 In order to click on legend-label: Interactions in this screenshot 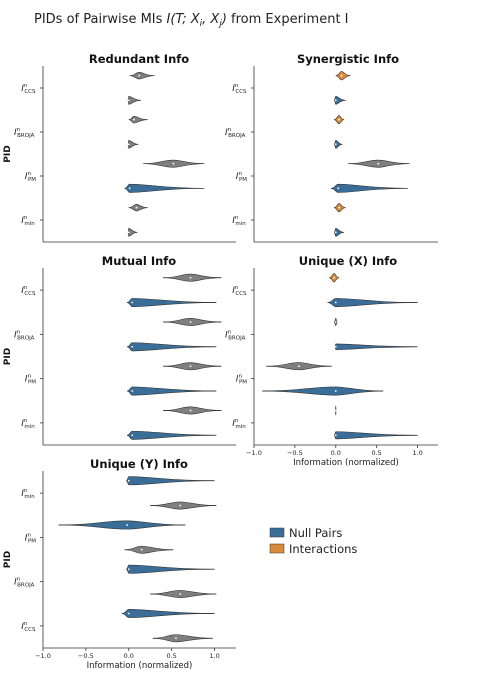, I will do `click(323, 549)`.